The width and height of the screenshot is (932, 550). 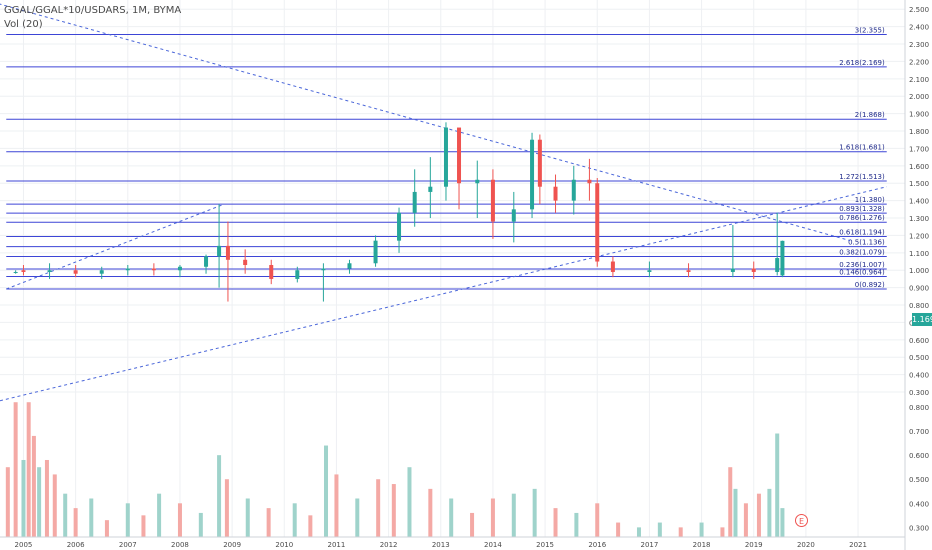 I want to click on y-tick-label: 1.700, so click(x=919, y=149).